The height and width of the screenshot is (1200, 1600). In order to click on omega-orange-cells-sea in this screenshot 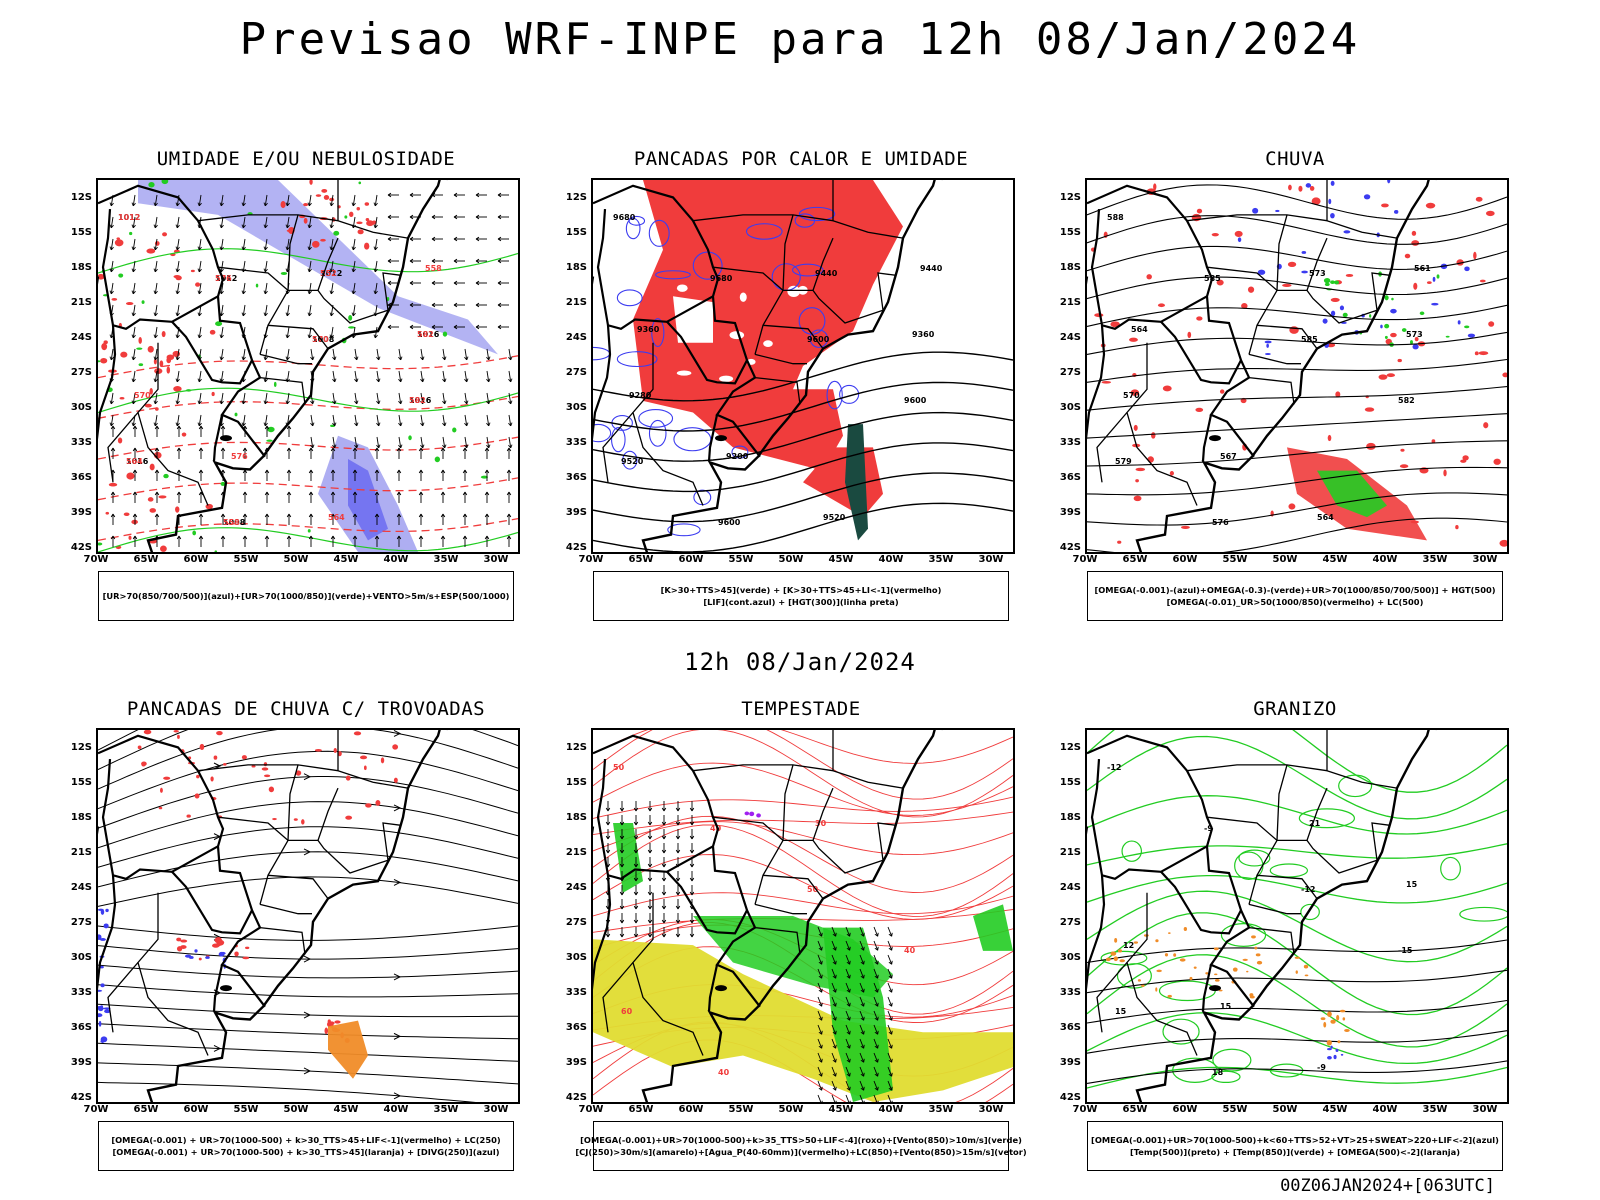, I will do `click(1335, 1027)`.